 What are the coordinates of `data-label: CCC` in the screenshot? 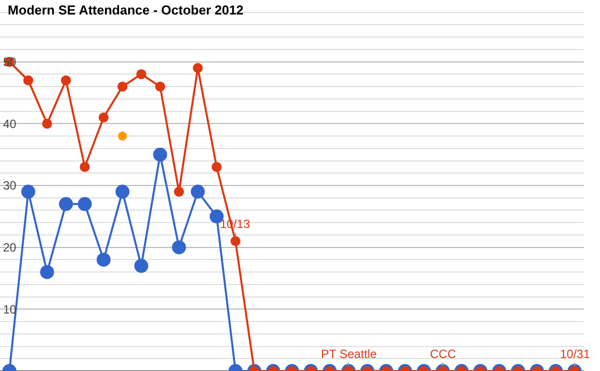 It's located at (443, 354).